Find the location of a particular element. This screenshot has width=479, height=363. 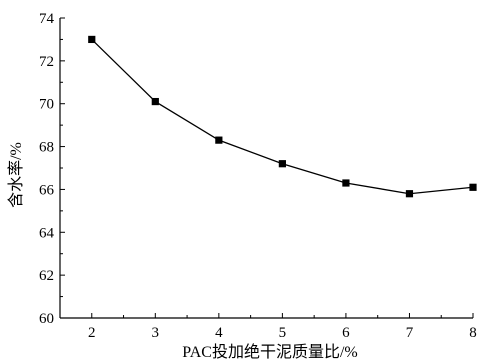

y-tick-label-62: 62 is located at coordinates (46, 276).